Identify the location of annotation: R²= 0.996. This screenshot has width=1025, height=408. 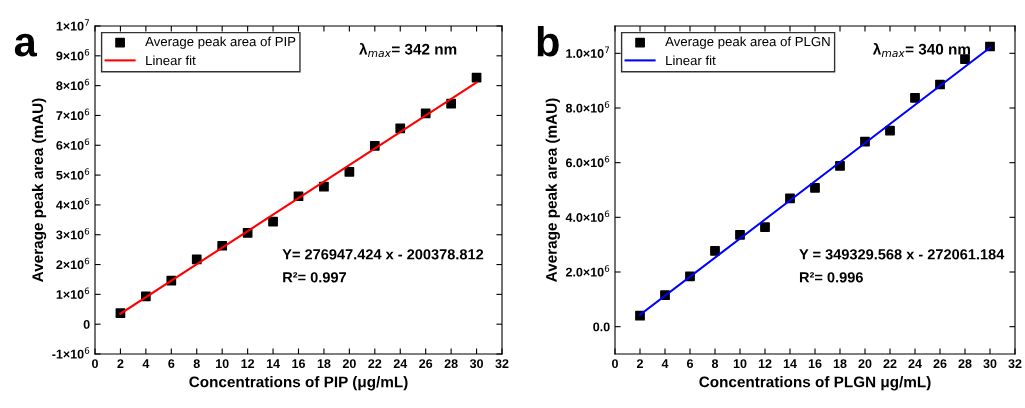
(831, 277).